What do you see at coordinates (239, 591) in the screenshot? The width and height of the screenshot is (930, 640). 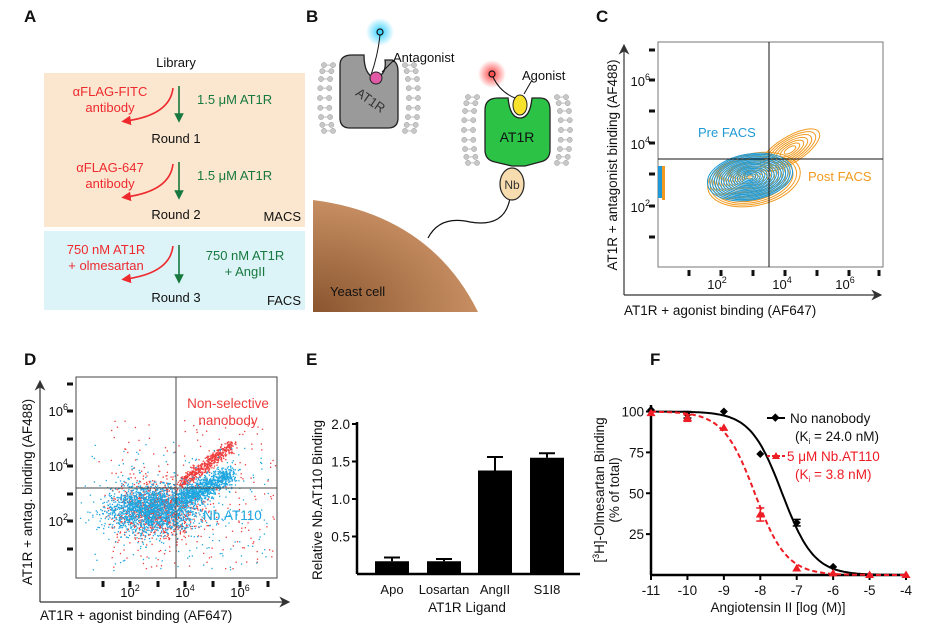 I see `x-tick-label: 106` at bounding box center [239, 591].